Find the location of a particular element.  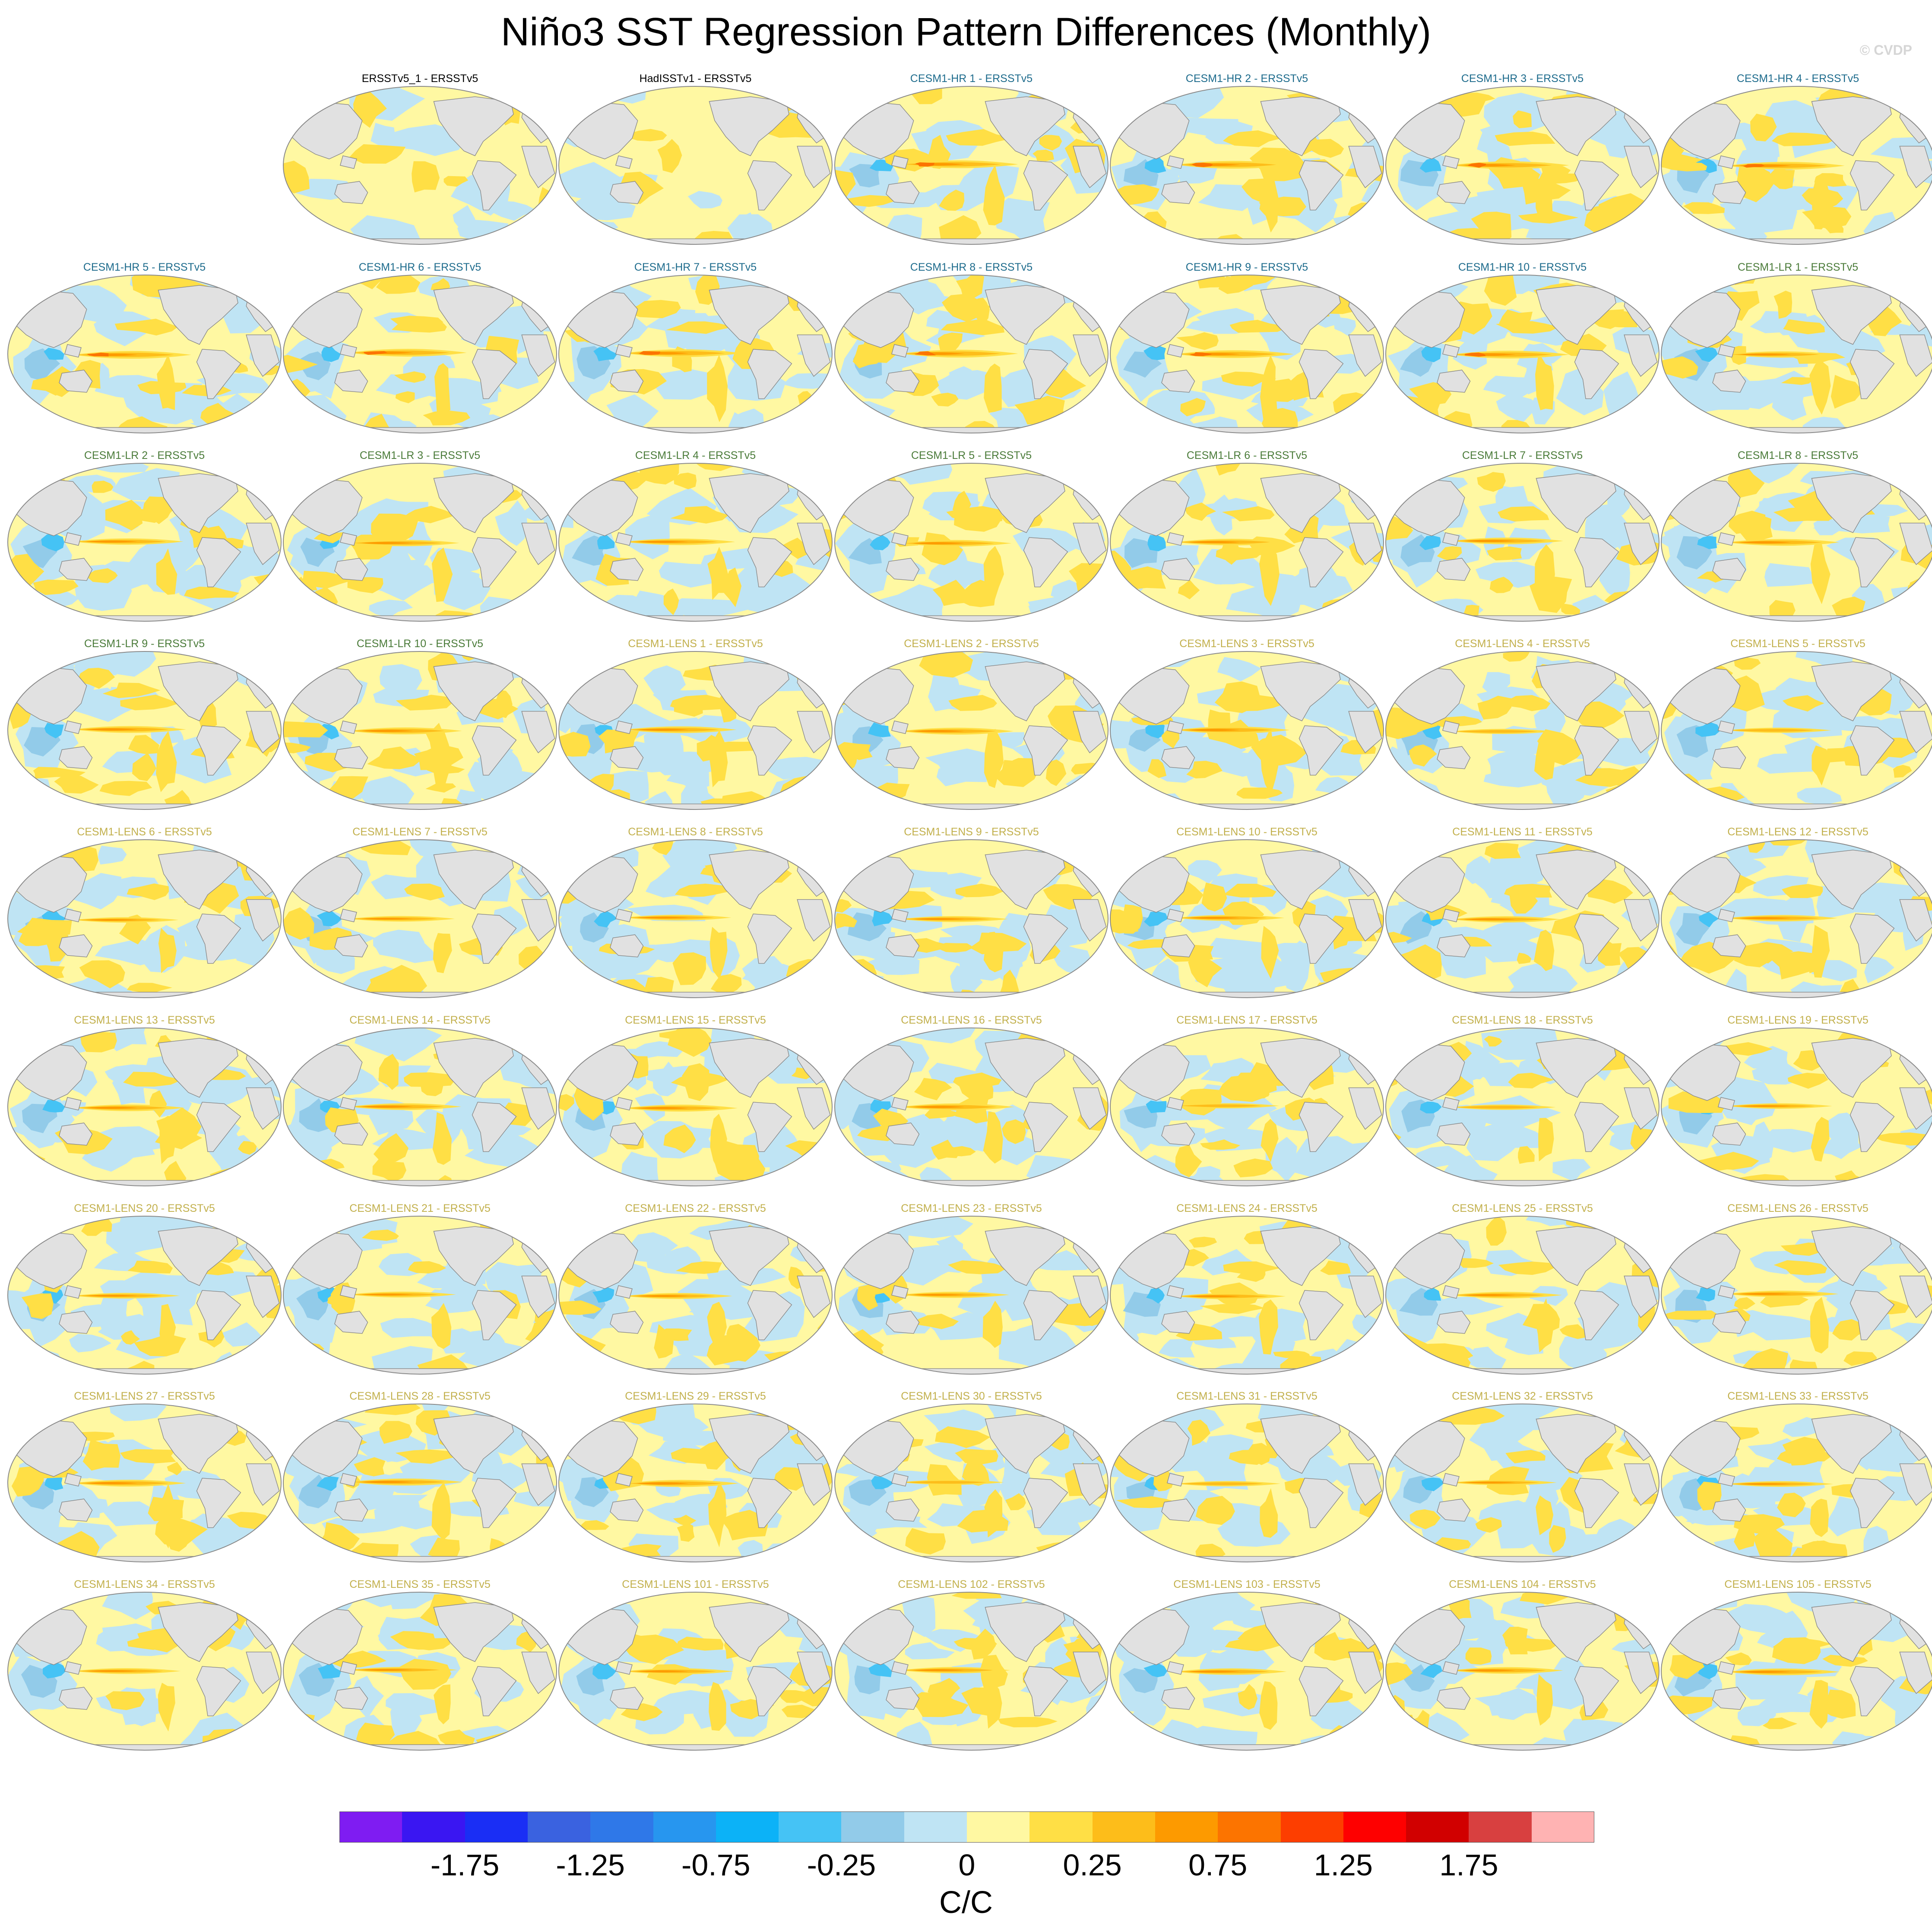

panel-title: CESM1-LR 7 - ERSSTv5 is located at coordinates (1522, 455).